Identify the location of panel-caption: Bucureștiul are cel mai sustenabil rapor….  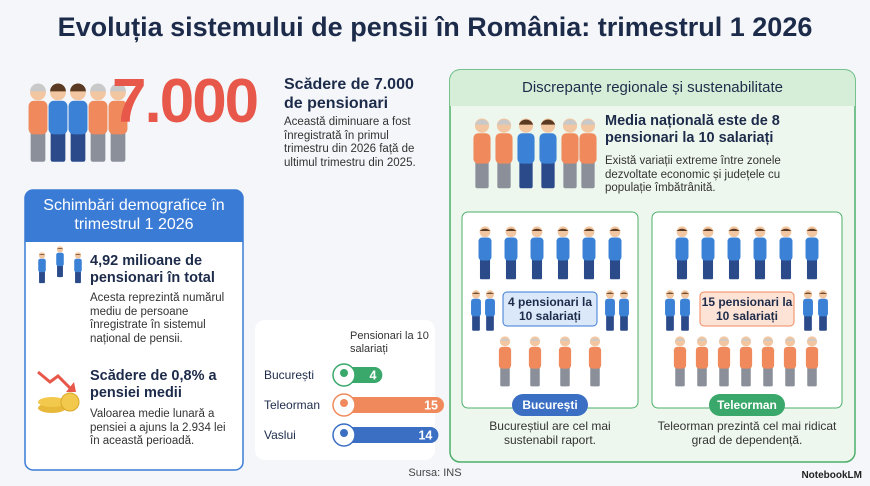
(550, 433).